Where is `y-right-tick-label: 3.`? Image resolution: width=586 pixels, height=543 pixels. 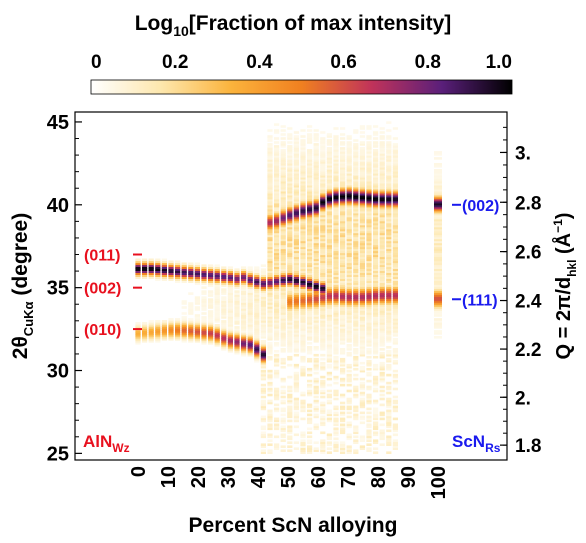
y-right-tick-label: 3. is located at coordinates (523, 153).